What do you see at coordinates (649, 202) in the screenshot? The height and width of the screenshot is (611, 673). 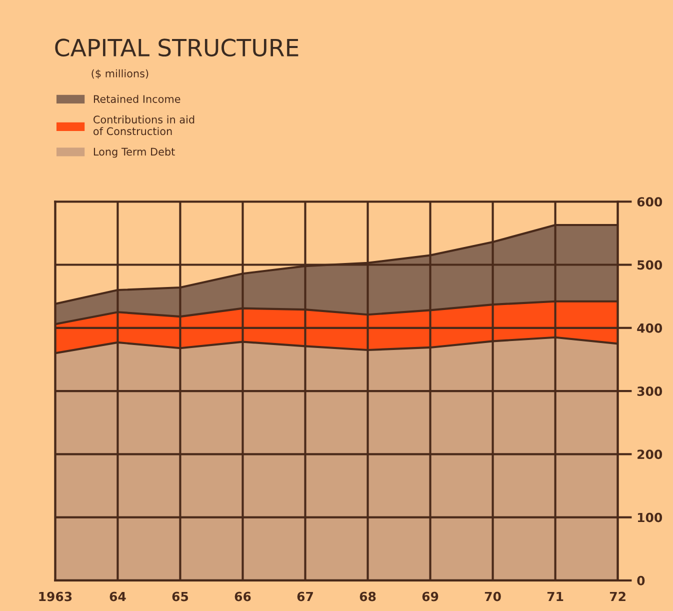 I see `y-tick-label: 600` at bounding box center [649, 202].